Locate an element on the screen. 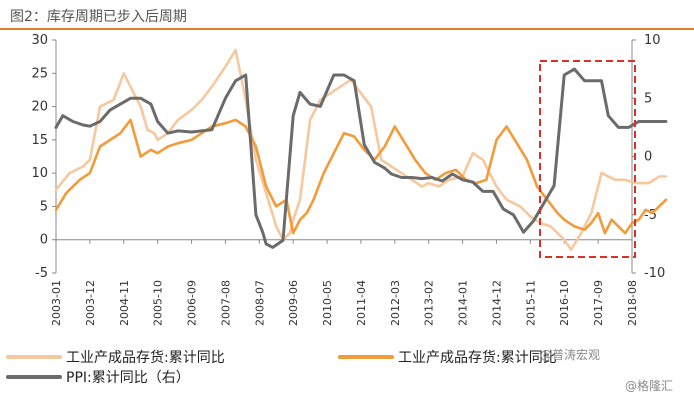 Image resolution: width=694 pixels, height=401 pixels. annotations is located at coordinates (587, 159).